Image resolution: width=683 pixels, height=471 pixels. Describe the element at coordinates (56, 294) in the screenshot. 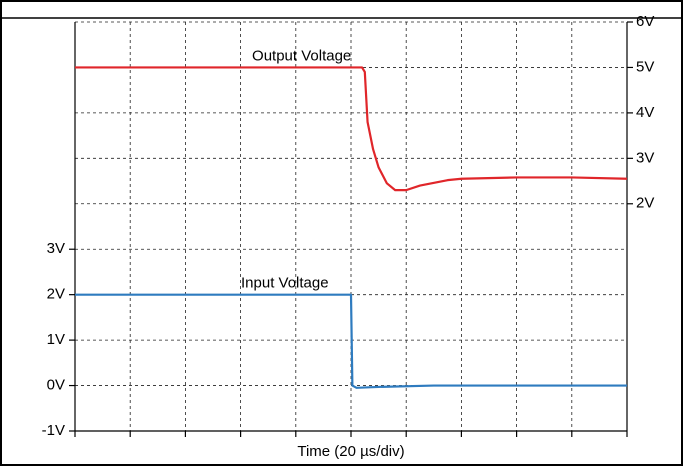

I see `y-tick-label: 2V` at that location.